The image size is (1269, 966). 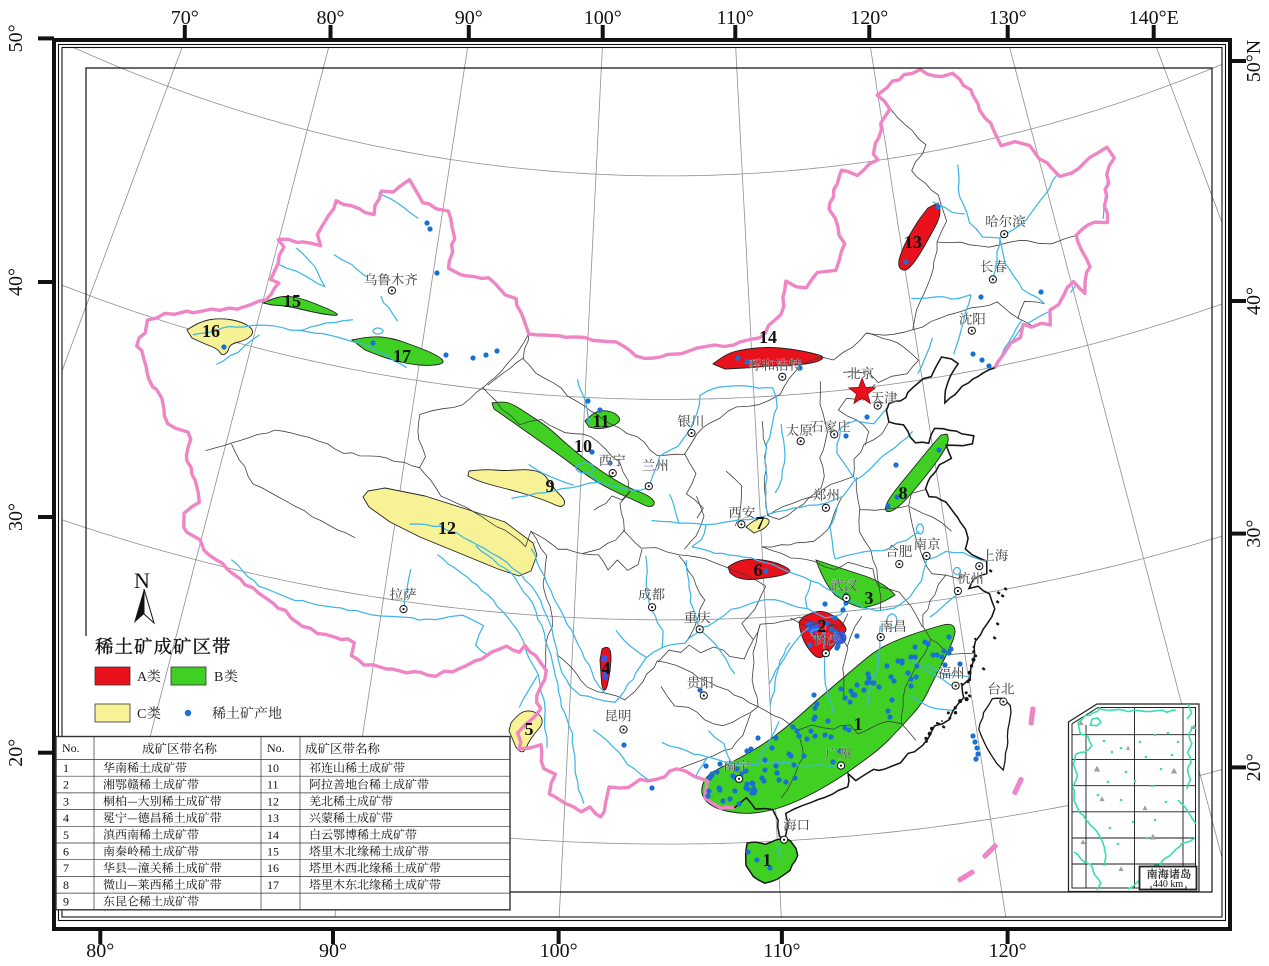 I want to click on svg-text: C, so click(x=141, y=714).